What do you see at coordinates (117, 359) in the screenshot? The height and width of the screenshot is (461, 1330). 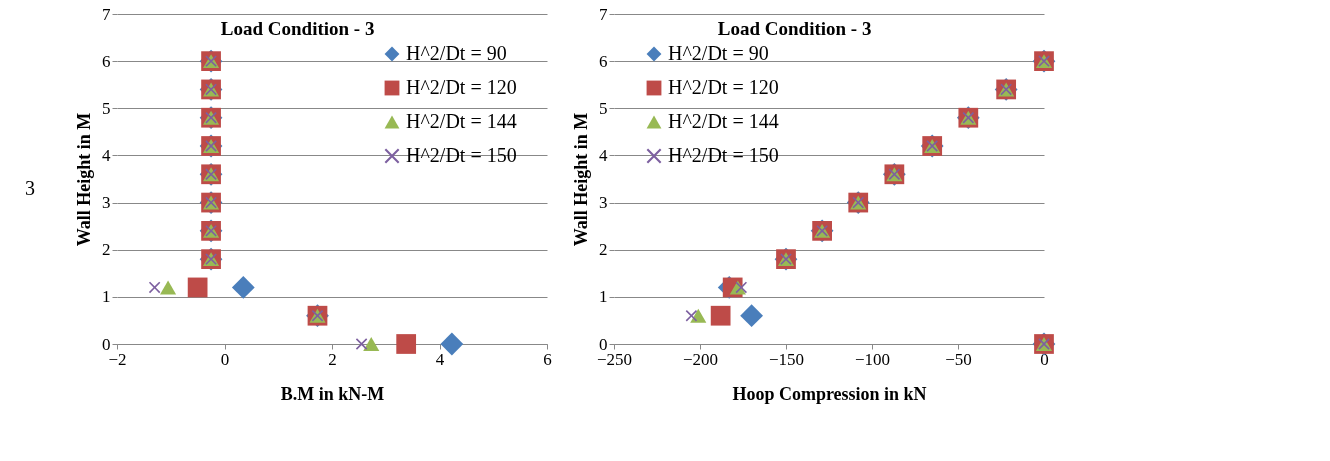 I see `x-tick-label: −2` at bounding box center [117, 359].